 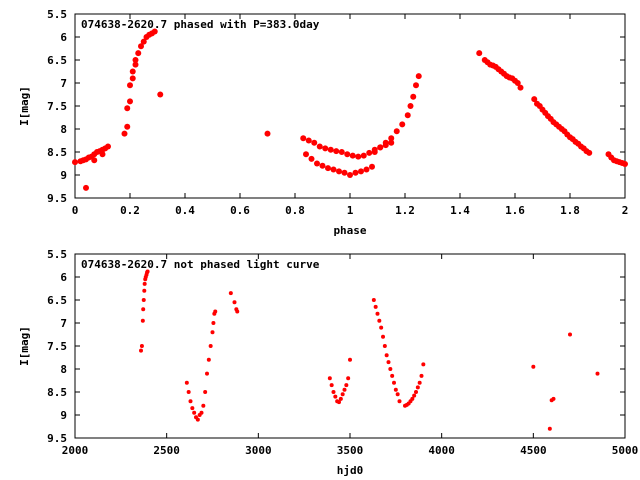 I want to click on chart-title: 074638-2620.7 not phased light curve, so click(x=200, y=264).